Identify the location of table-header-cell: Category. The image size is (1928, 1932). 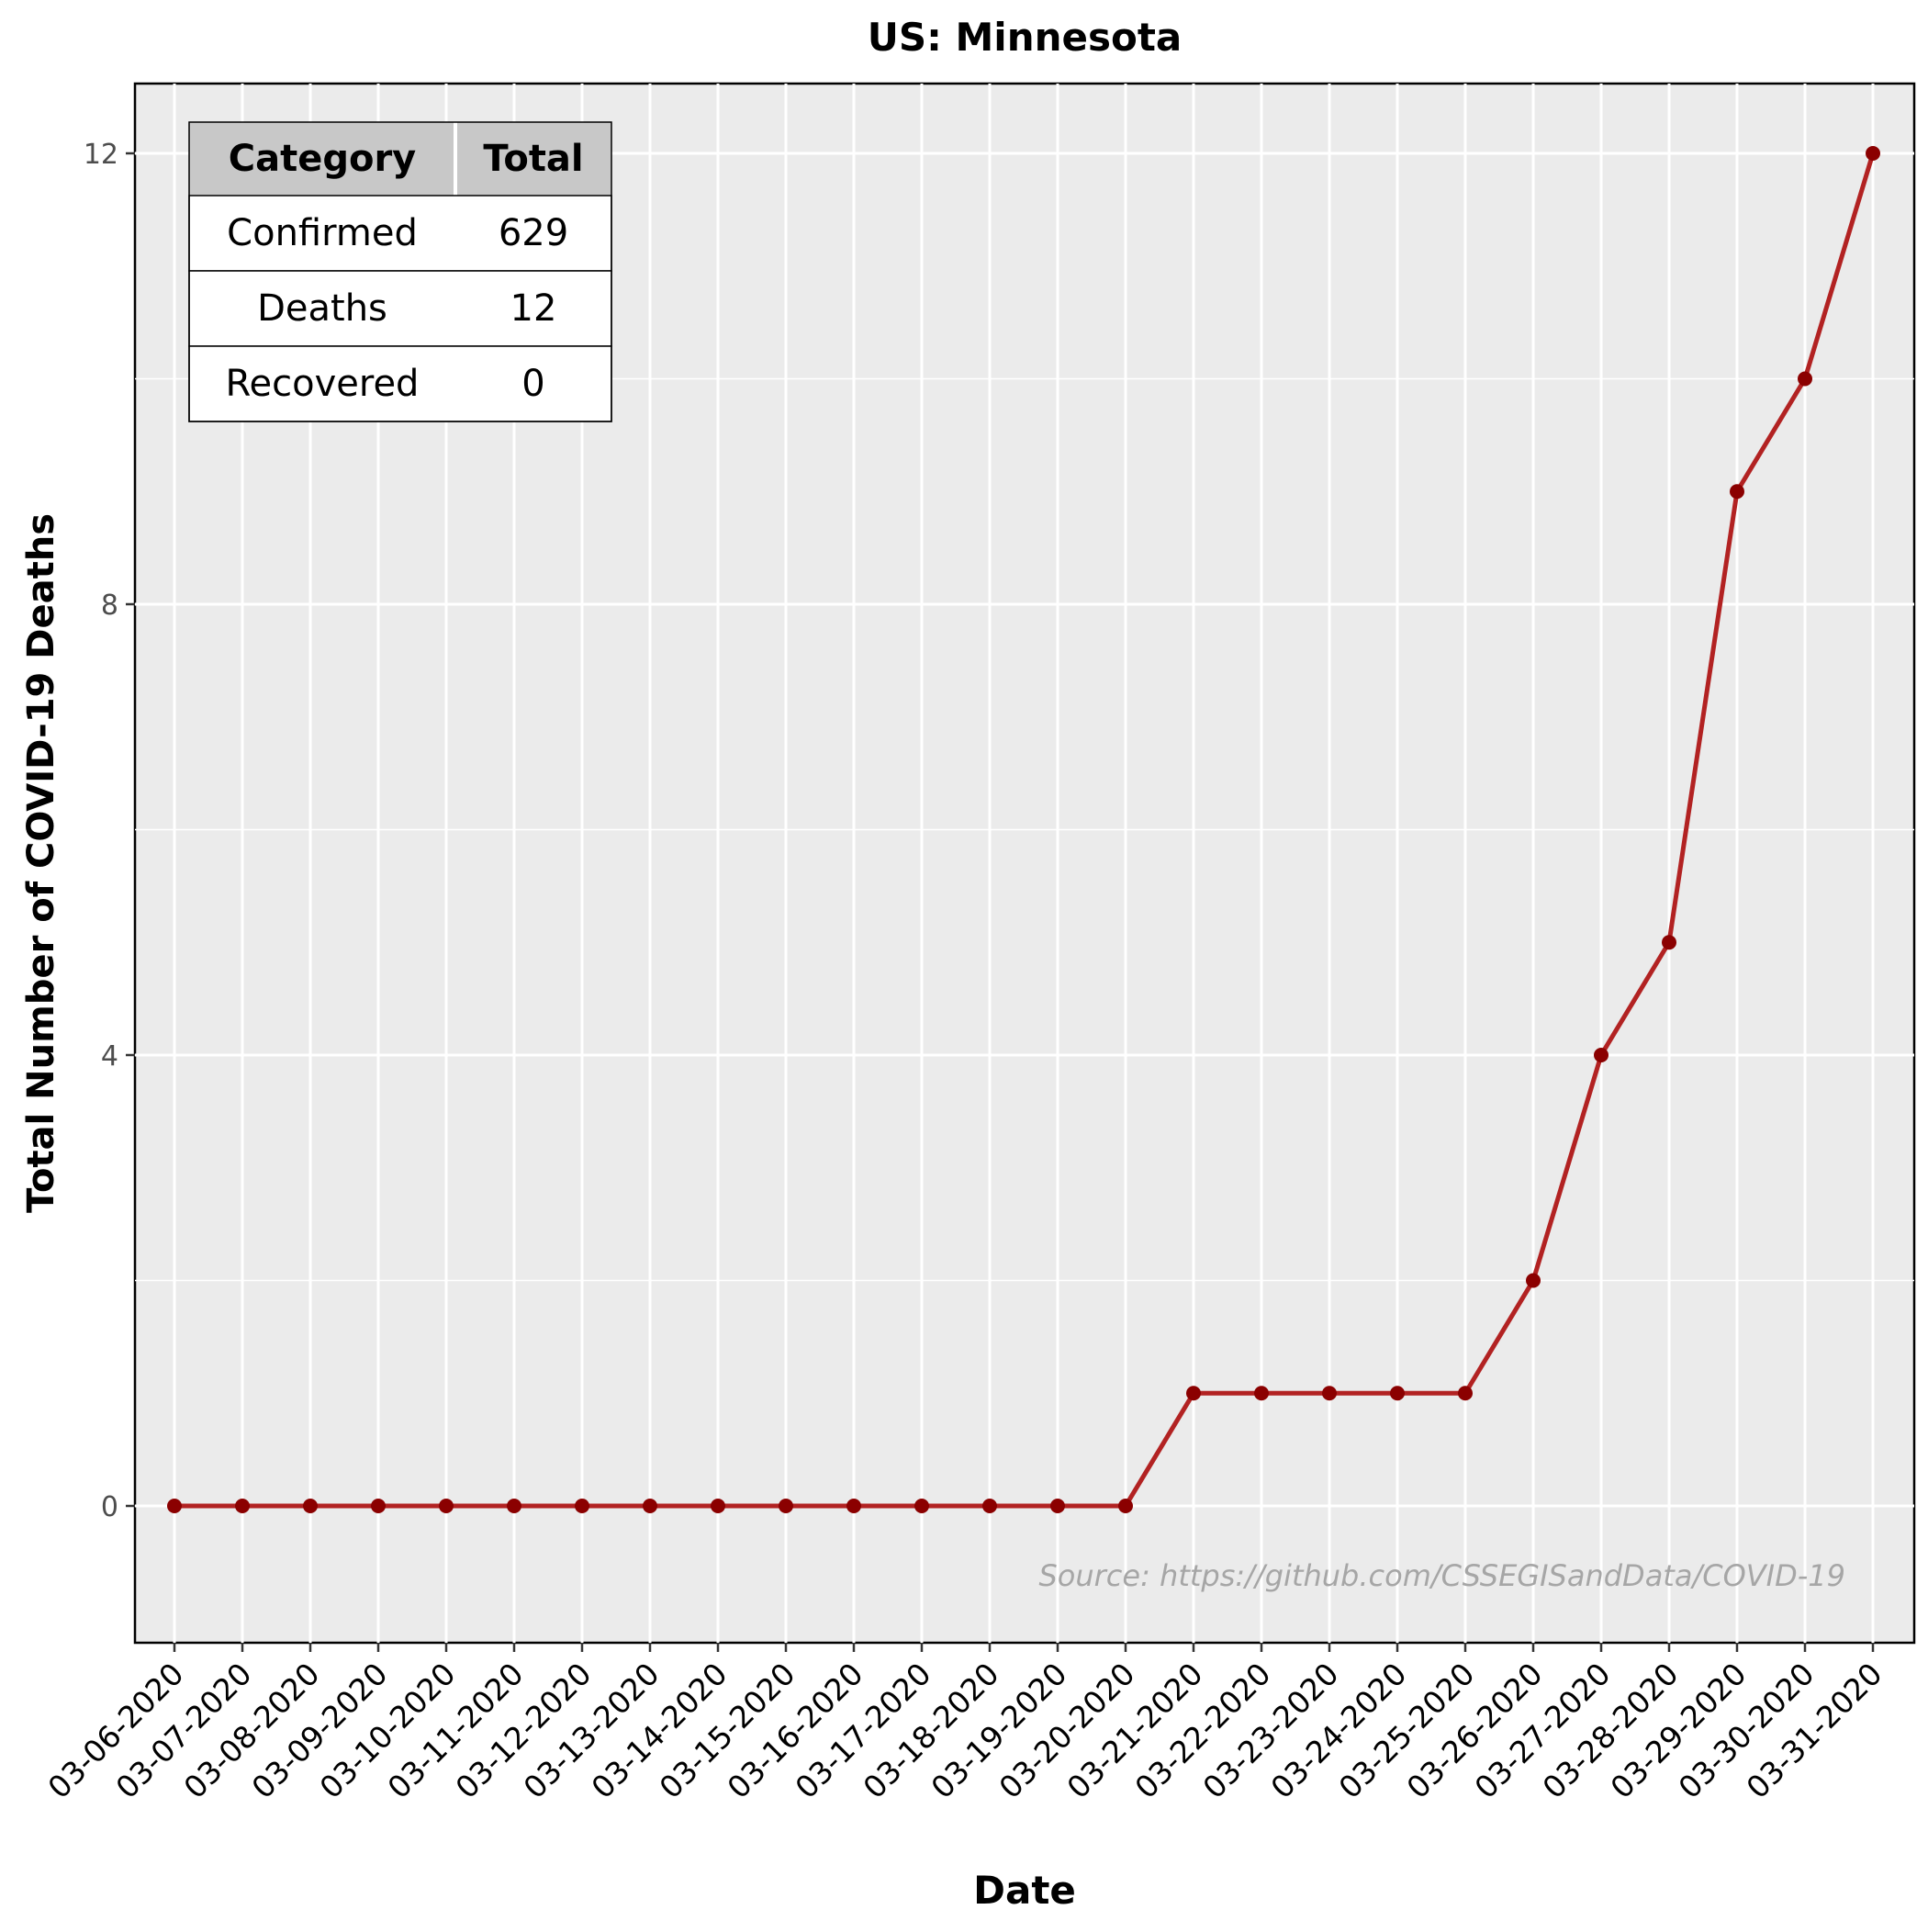
(323, 159).